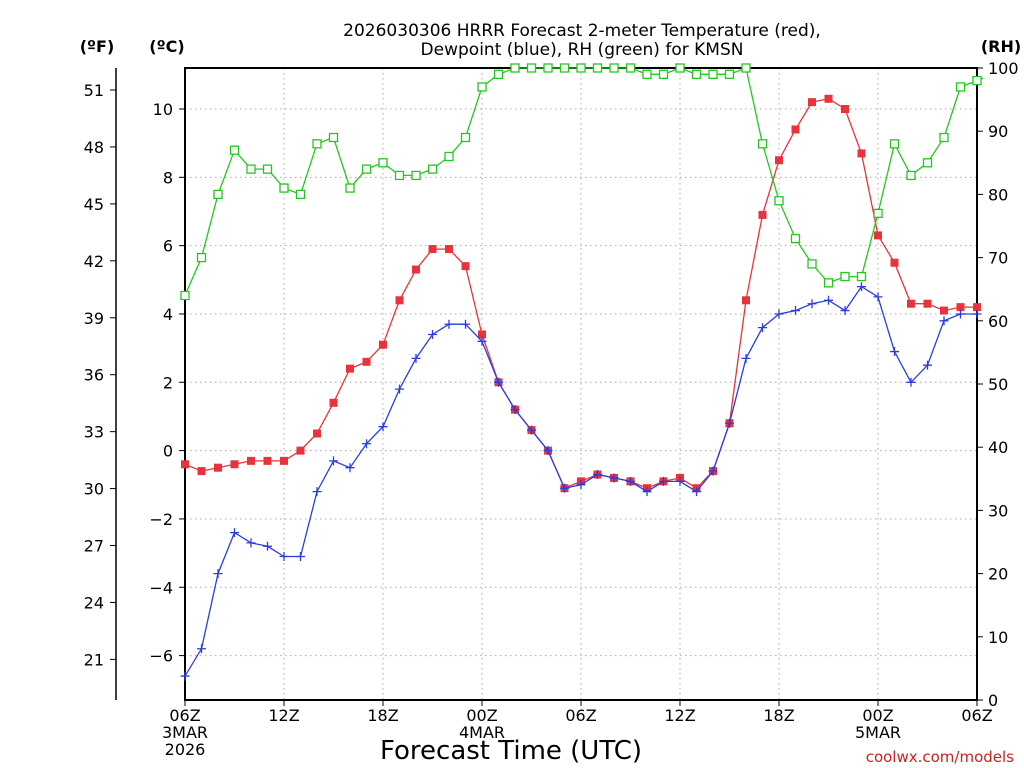 The height and width of the screenshot is (768, 1024). I want to click on celsius-tick-label: 6, so click(168, 246).